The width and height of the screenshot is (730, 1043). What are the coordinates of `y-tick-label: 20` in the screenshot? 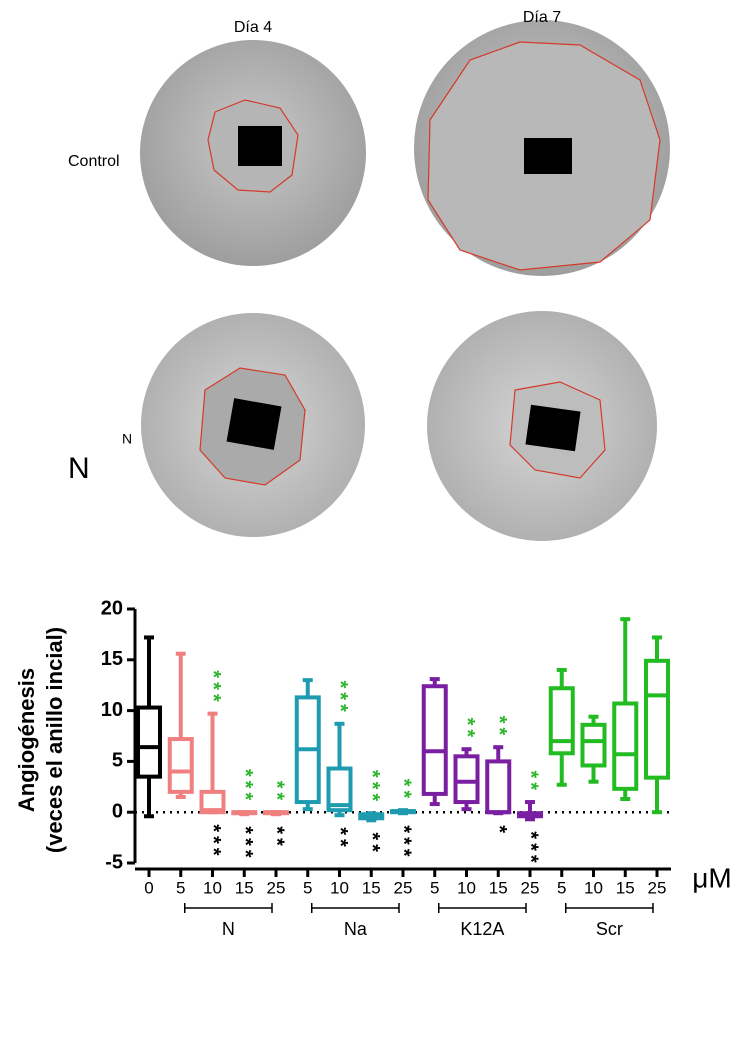 It's located at (112, 608).